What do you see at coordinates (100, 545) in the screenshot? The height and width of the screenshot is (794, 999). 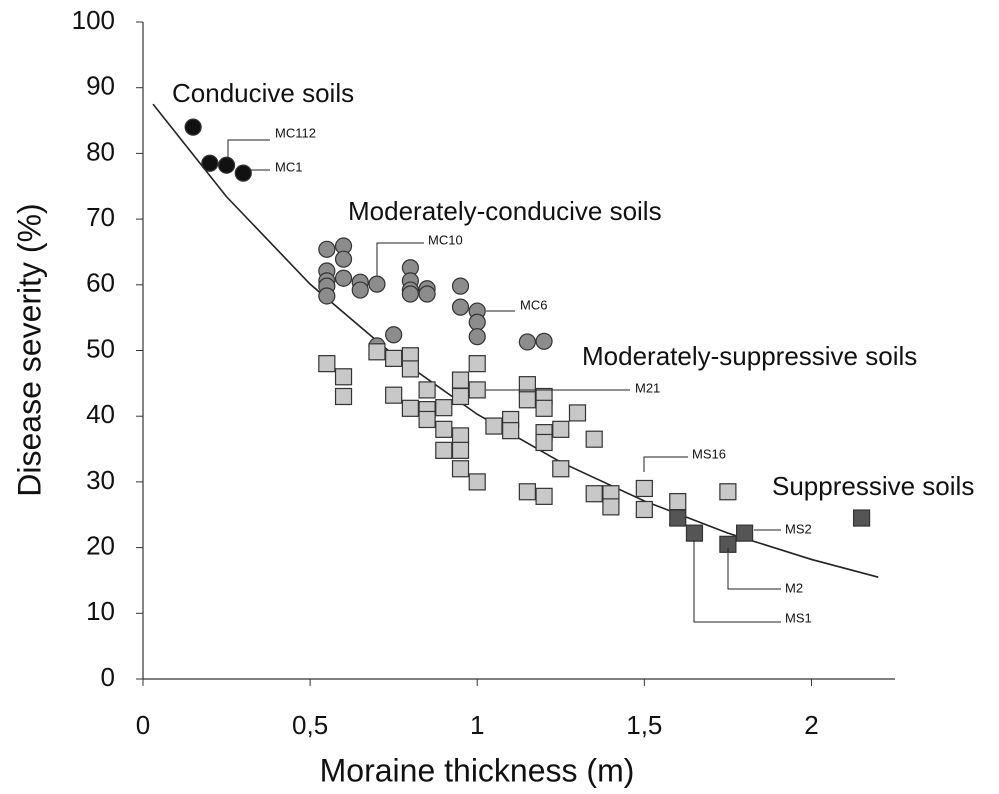 I see `y-tick-label: 20` at bounding box center [100, 545].